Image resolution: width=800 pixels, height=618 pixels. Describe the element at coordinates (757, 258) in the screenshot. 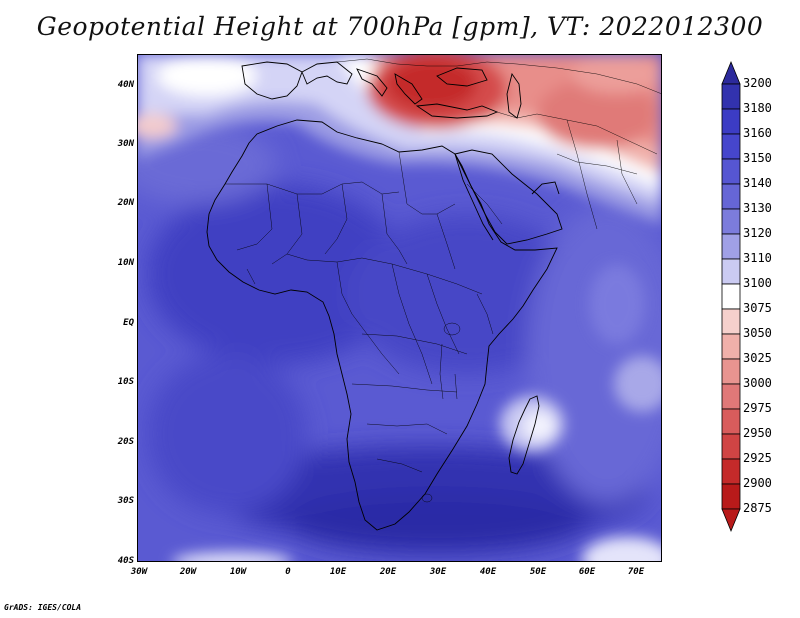

I see `colorbar-level-label: 3110` at that location.